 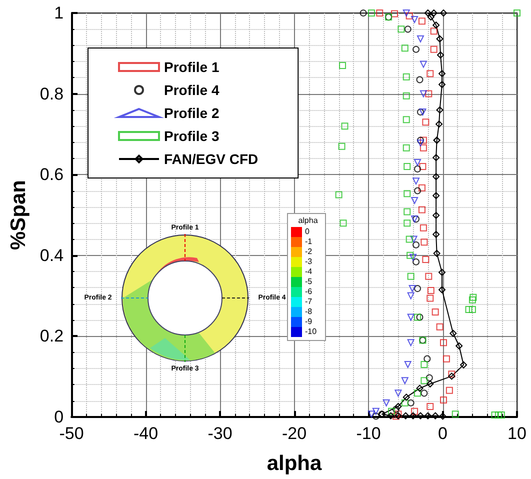 I want to click on x-tick-label: 10, so click(x=517, y=433).